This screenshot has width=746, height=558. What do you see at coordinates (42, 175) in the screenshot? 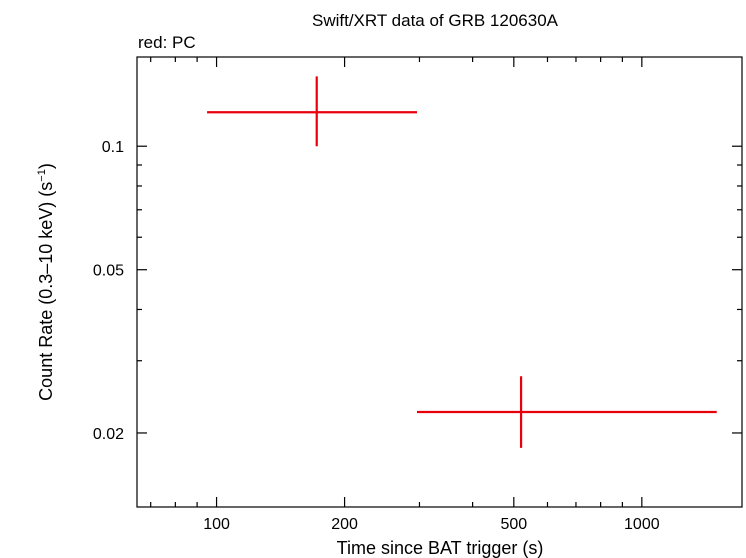
I see `y-axis-label-exponent: −1` at bounding box center [42, 175].